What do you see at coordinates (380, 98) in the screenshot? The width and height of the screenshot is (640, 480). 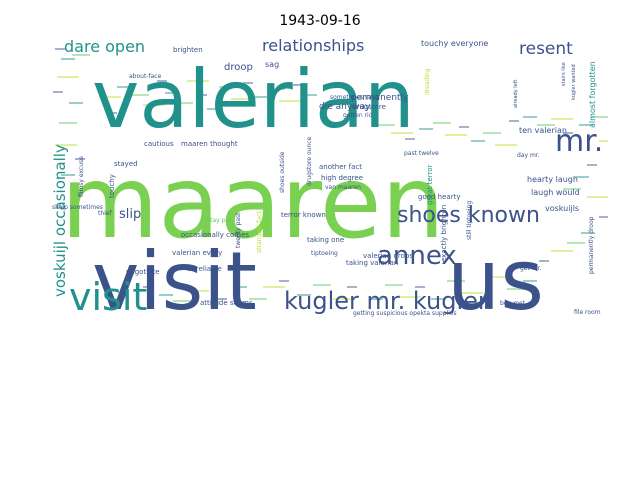 I see `cloud-word: permanently` at bounding box center [380, 98].